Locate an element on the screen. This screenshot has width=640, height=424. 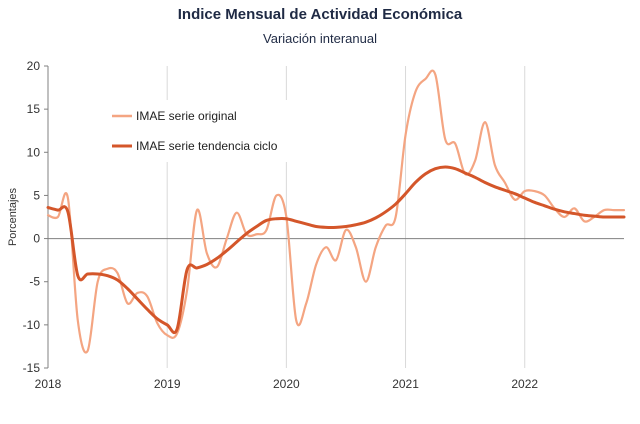
x-tick-label: 2021 is located at coordinates (405, 384).